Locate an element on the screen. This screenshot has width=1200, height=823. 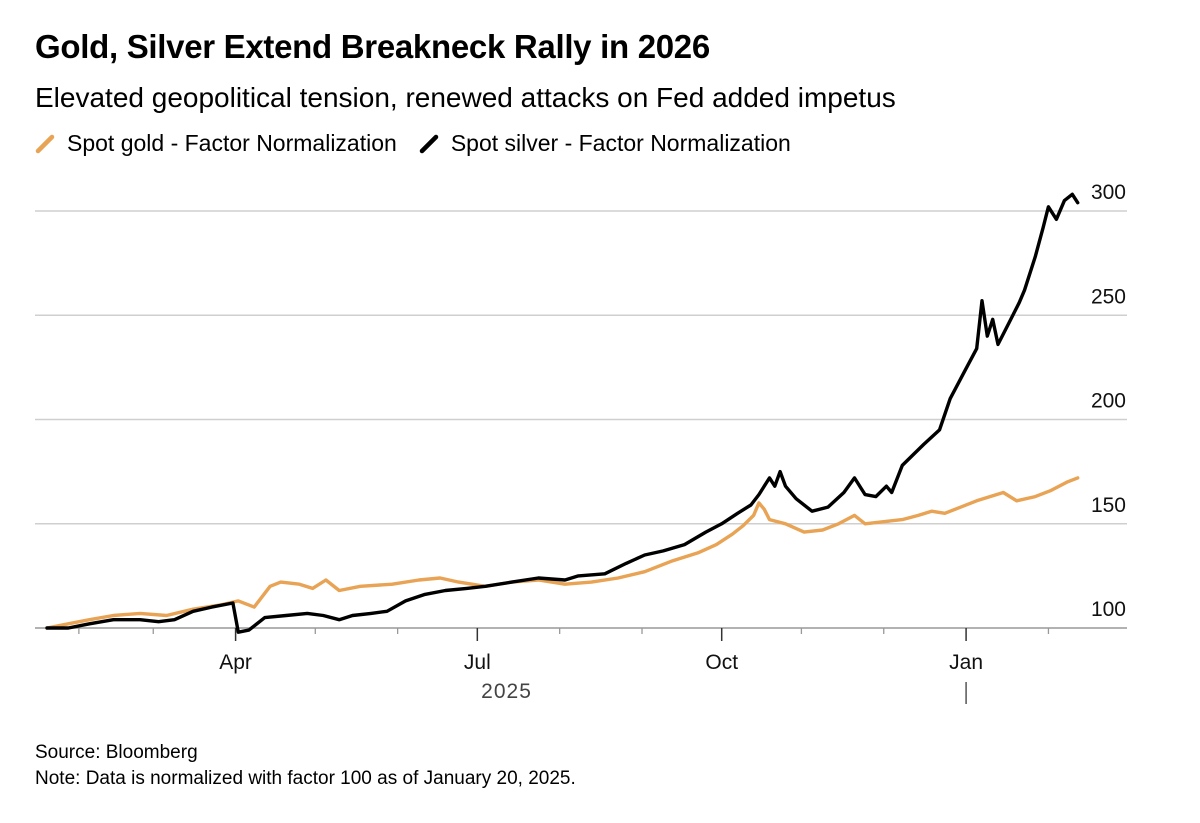
axis-layer is located at coordinates (581, 665).